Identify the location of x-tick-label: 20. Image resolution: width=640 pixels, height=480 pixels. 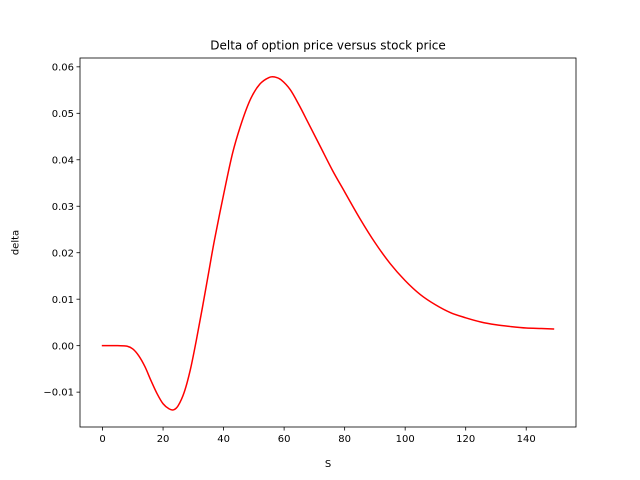
(163, 439).